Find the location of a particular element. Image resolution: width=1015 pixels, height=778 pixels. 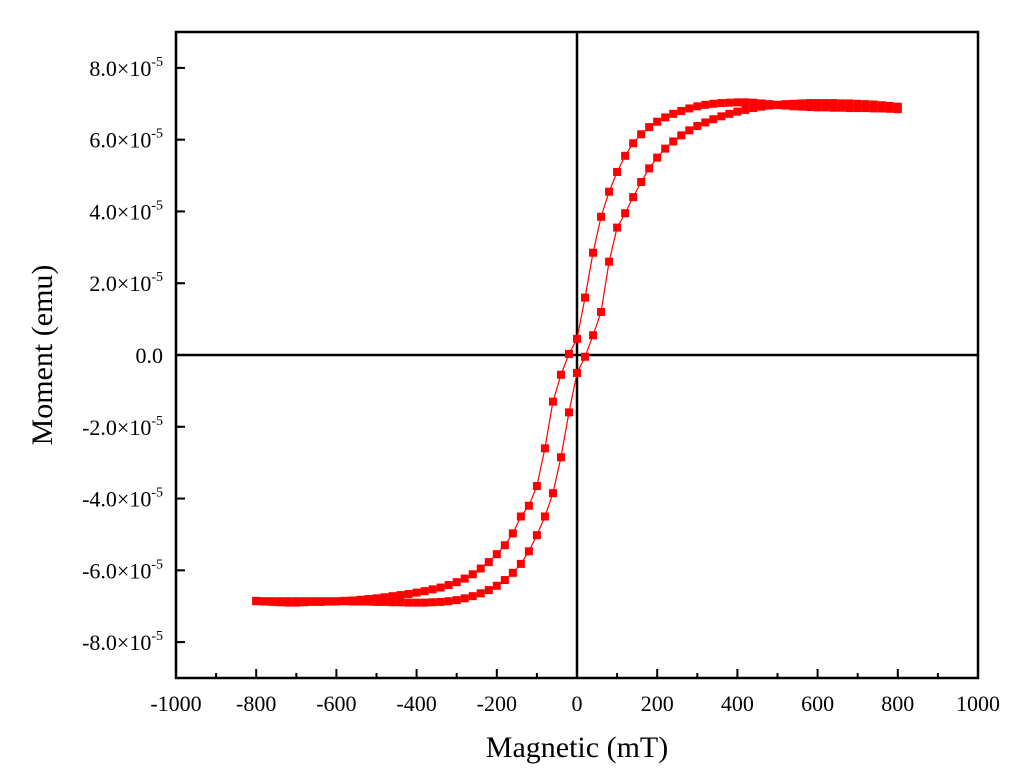

x-tick-label: 200 is located at coordinates (657, 703).